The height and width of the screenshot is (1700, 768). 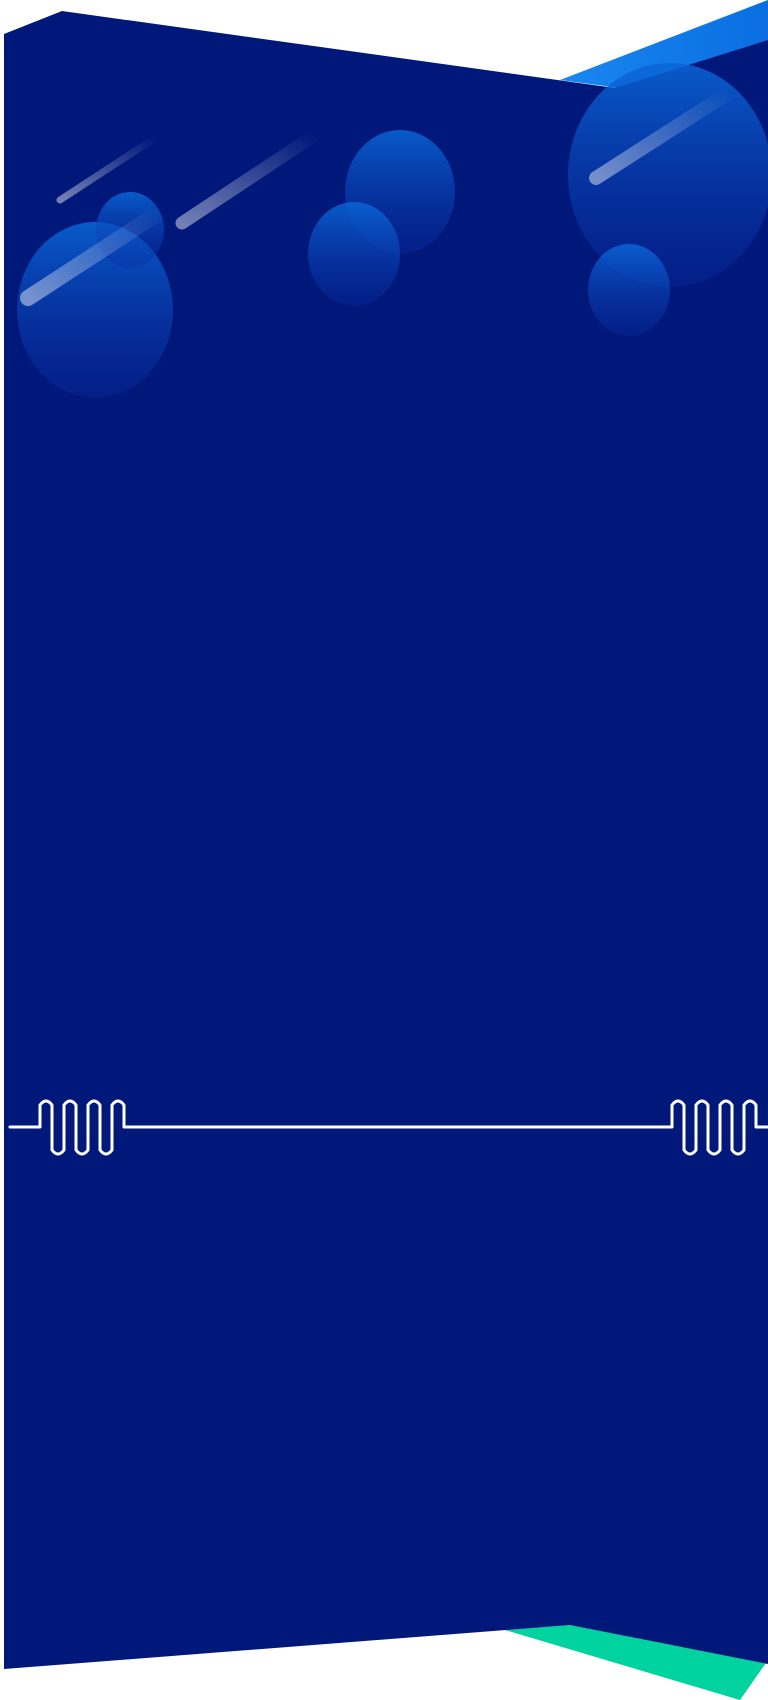 I want to click on wave-line-left, so click(x=329, y=1127).